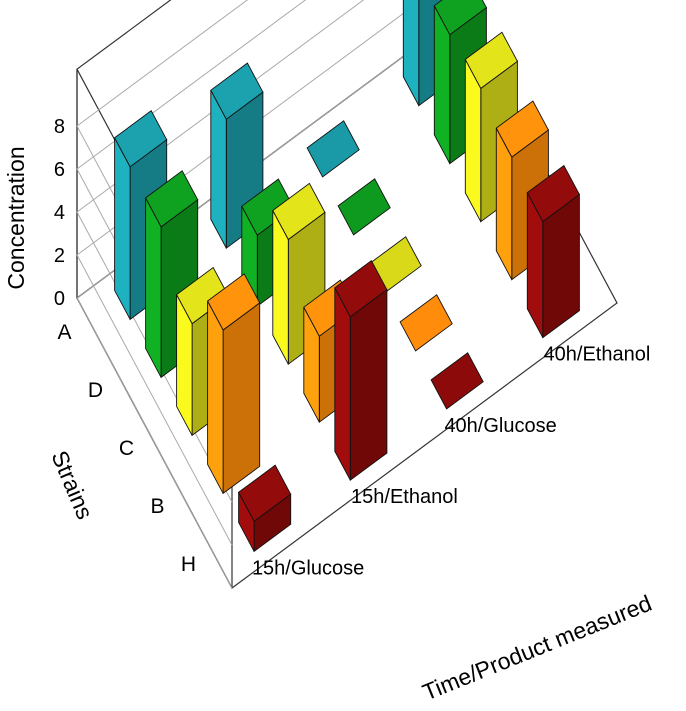 Image resolution: width=686 pixels, height=711 pixels. I want to click on category-label: 15h/Glucose, so click(308, 568).